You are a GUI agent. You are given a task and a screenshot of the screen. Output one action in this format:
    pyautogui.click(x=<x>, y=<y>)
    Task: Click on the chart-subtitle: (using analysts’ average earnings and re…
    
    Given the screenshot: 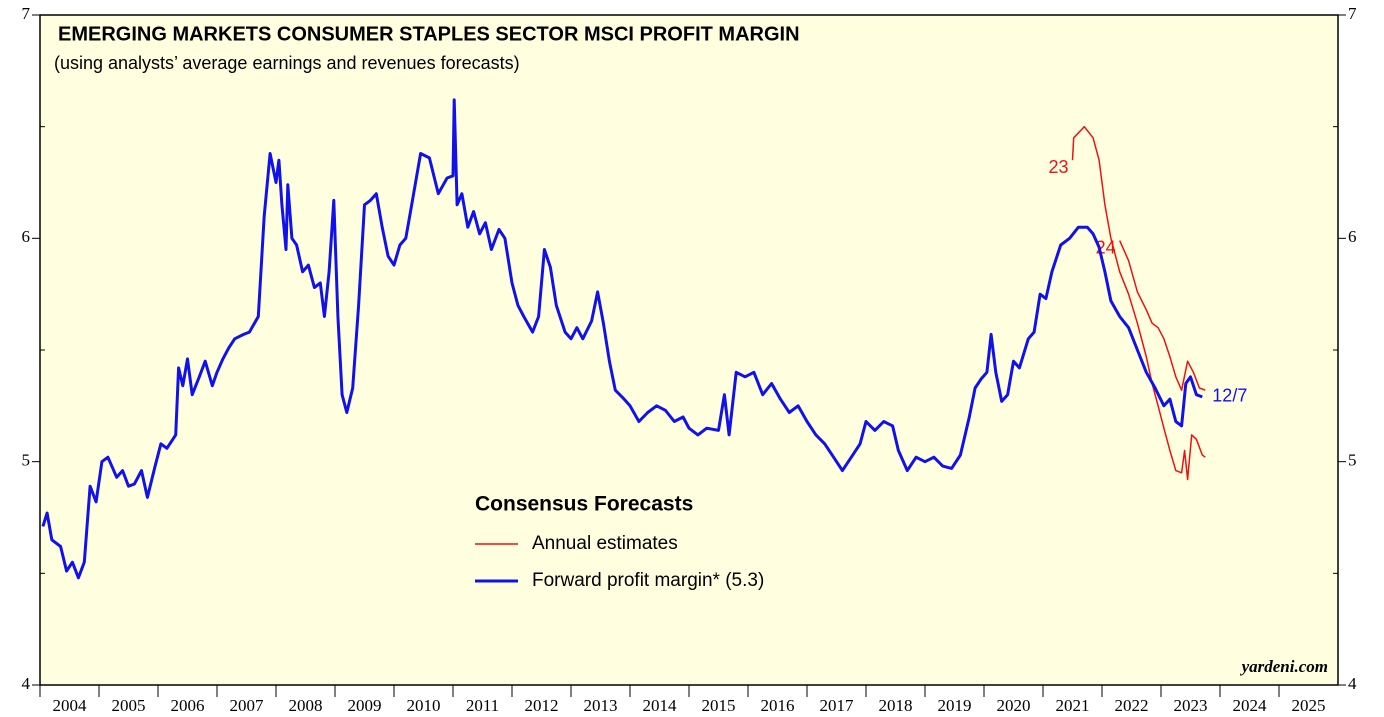 What is the action you would take?
    pyautogui.click(x=287, y=63)
    